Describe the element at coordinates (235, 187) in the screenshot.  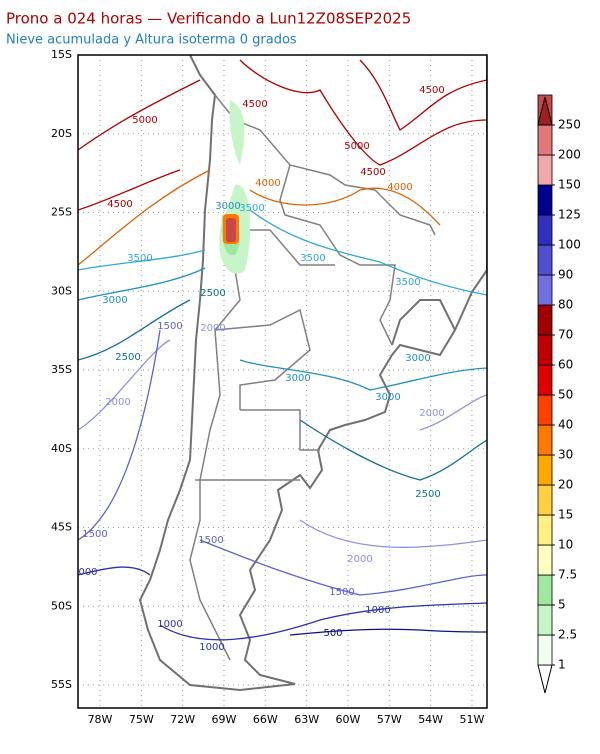
I see `snow-field` at that location.